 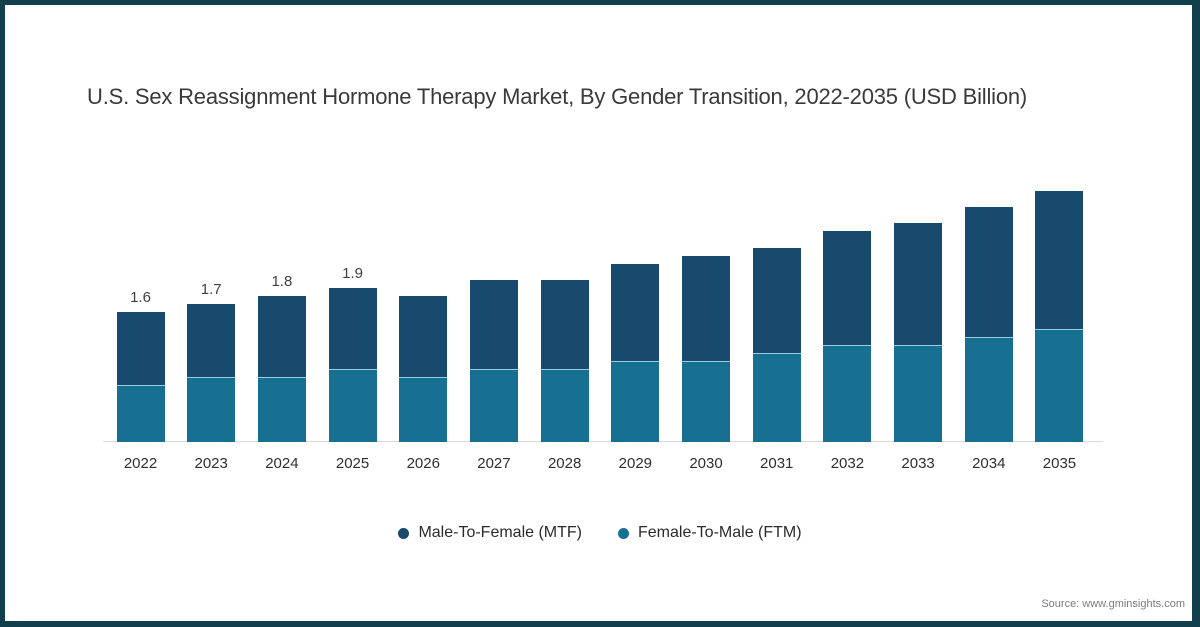 I want to click on x-axis-tick-label: 2024, so click(x=282, y=463).